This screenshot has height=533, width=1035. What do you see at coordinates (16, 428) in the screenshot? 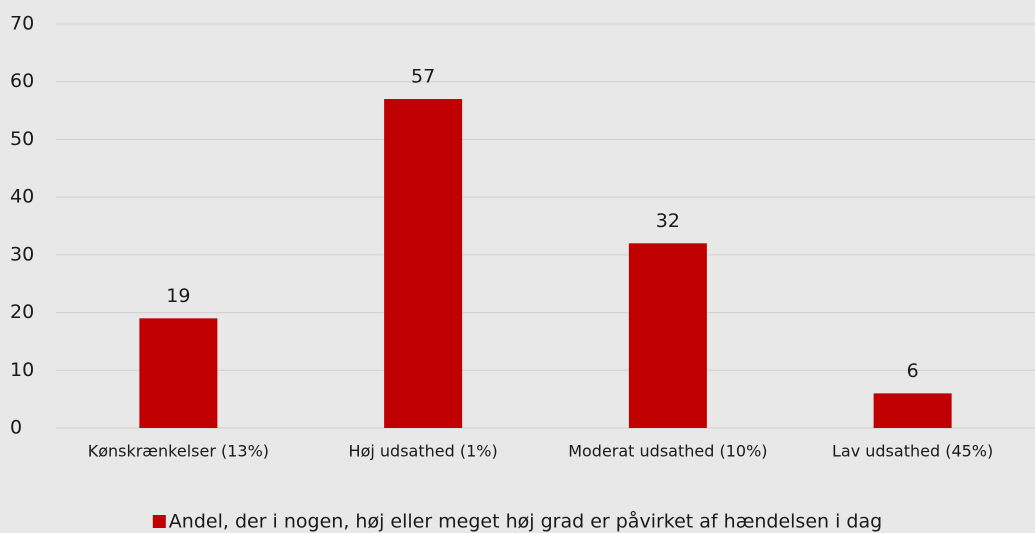
I see `y-tick-label: 0` at bounding box center [16, 428].